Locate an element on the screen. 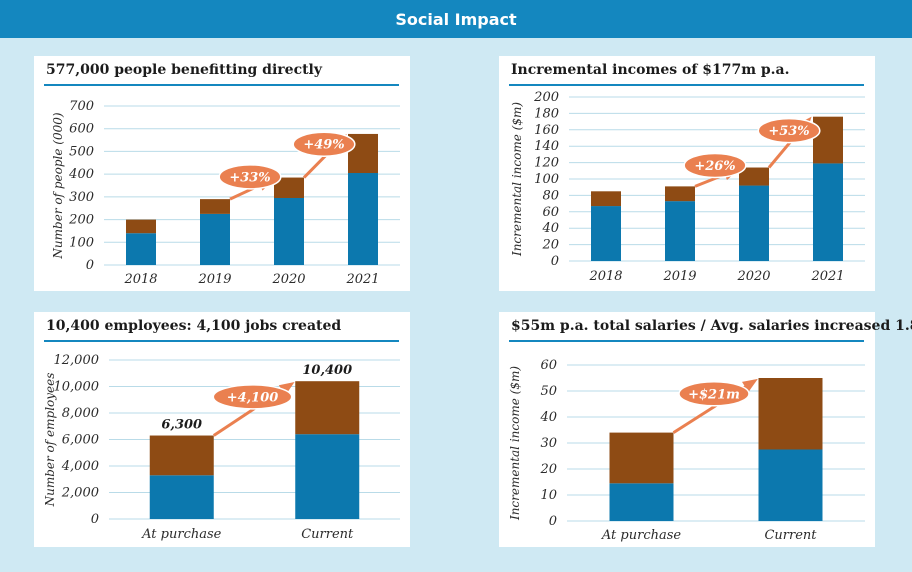 The width and height of the screenshot is (912, 572). y-tick-label: 500 is located at coordinates (81, 151).